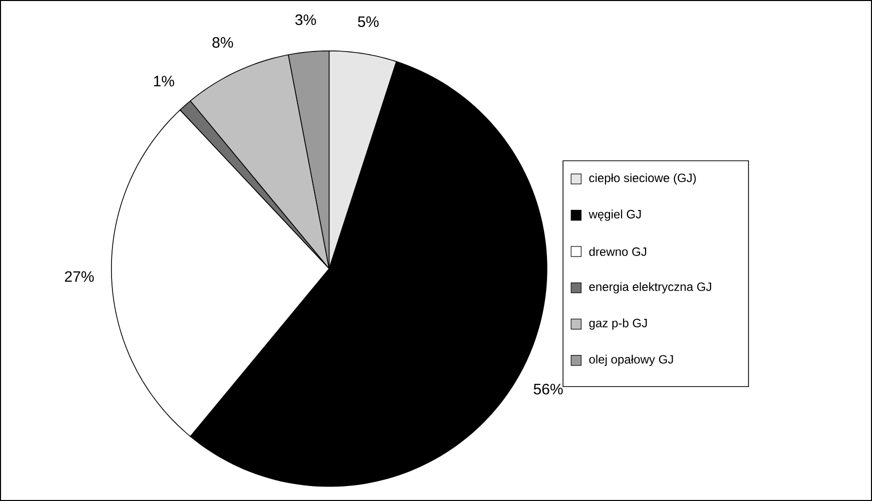 This screenshot has width=872, height=501. I want to click on data-label: 56%, so click(548, 389).